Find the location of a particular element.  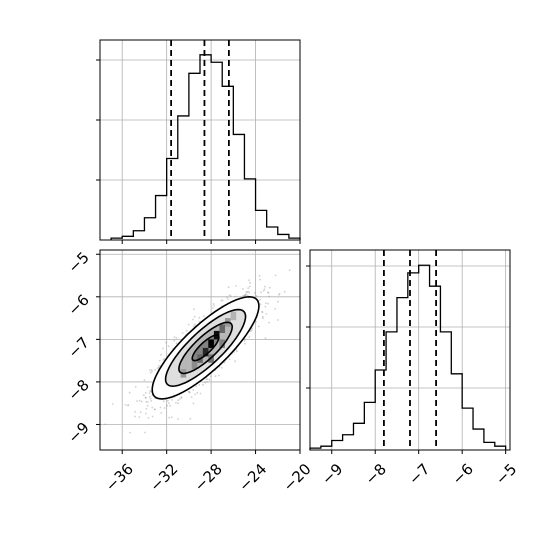

y-tick-label: −8 is located at coordinates (78, 390).